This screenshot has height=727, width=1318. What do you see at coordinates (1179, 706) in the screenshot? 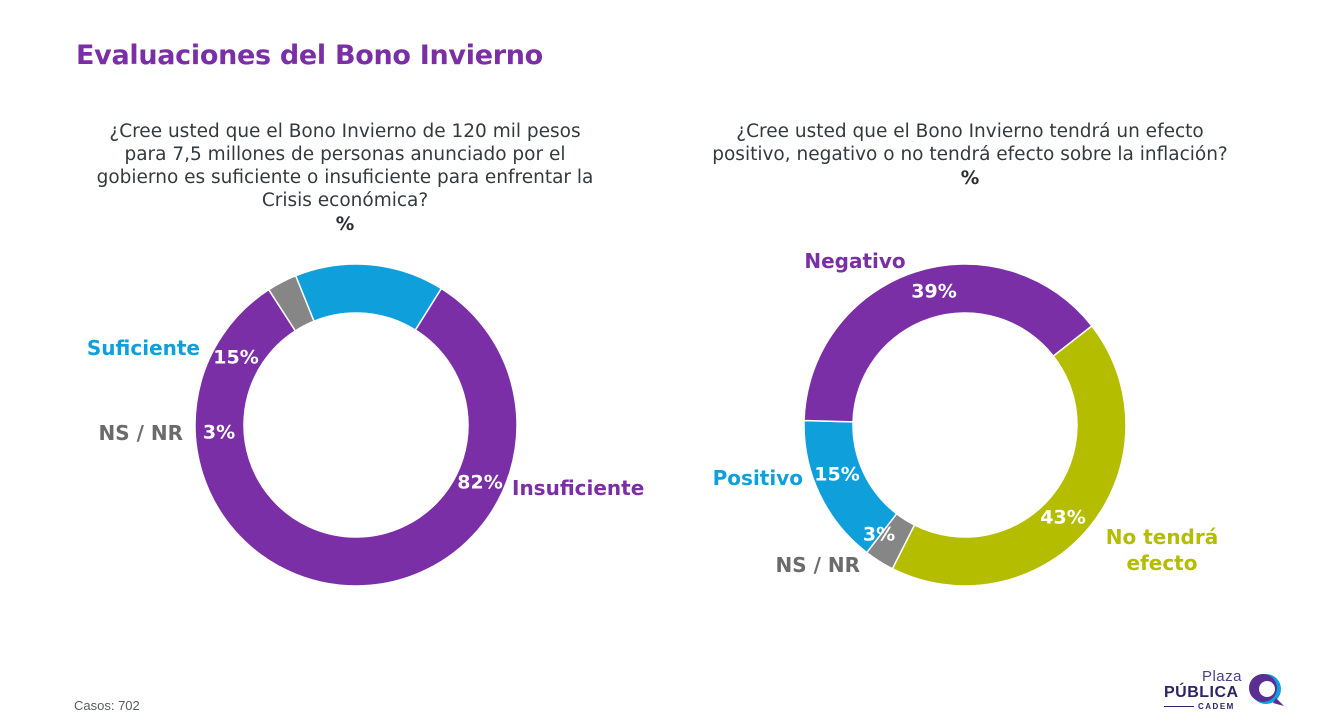
I see `logo-underline` at bounding box center [1179, 706].